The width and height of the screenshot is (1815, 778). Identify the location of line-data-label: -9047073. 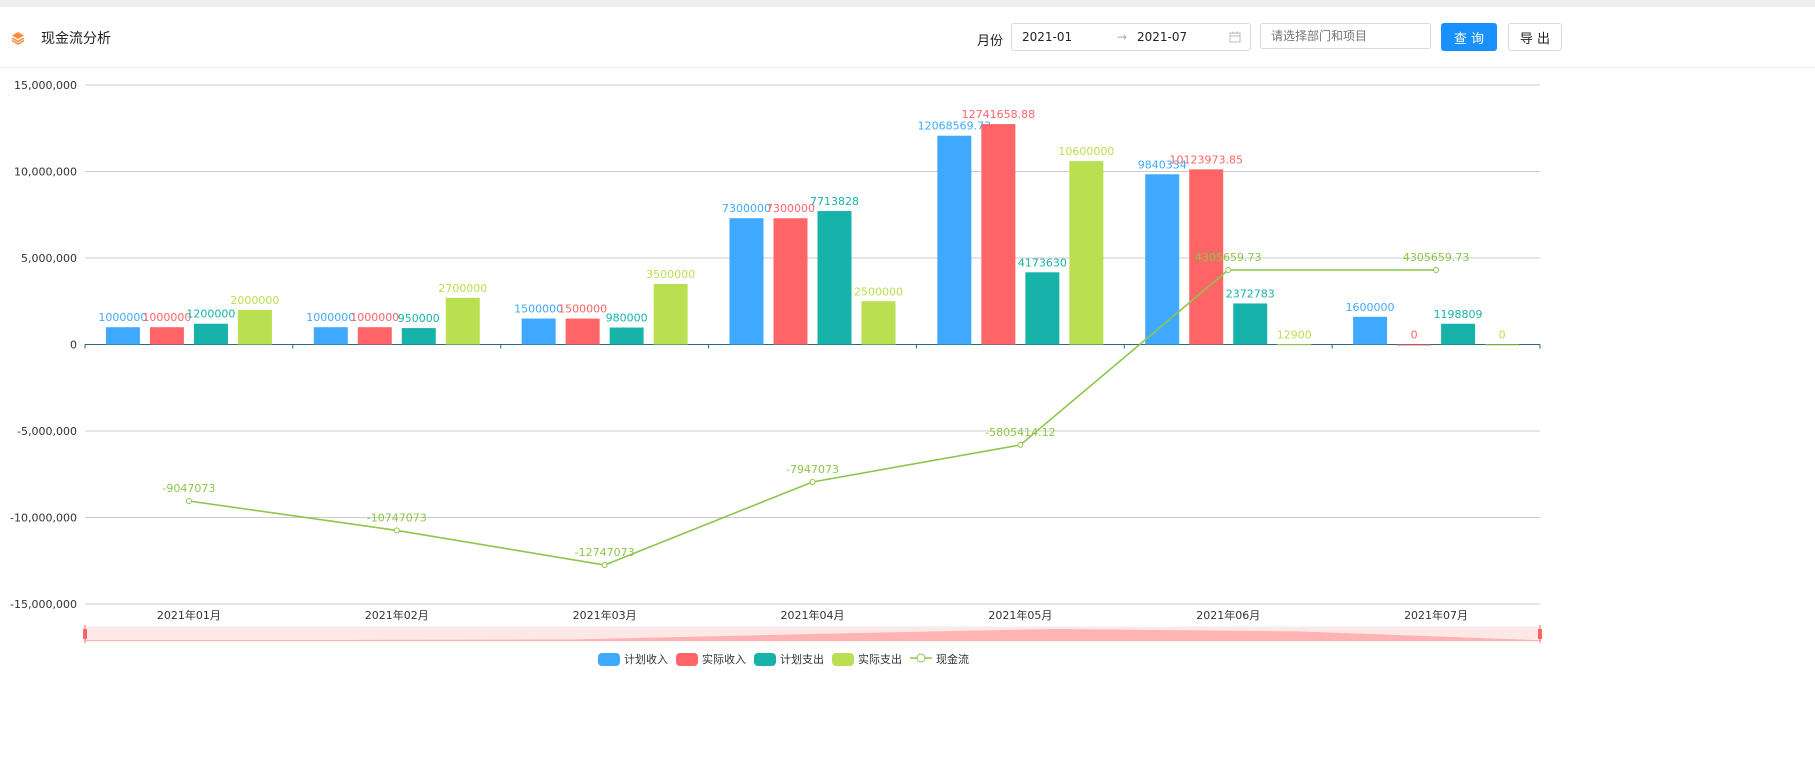
(188, 488).